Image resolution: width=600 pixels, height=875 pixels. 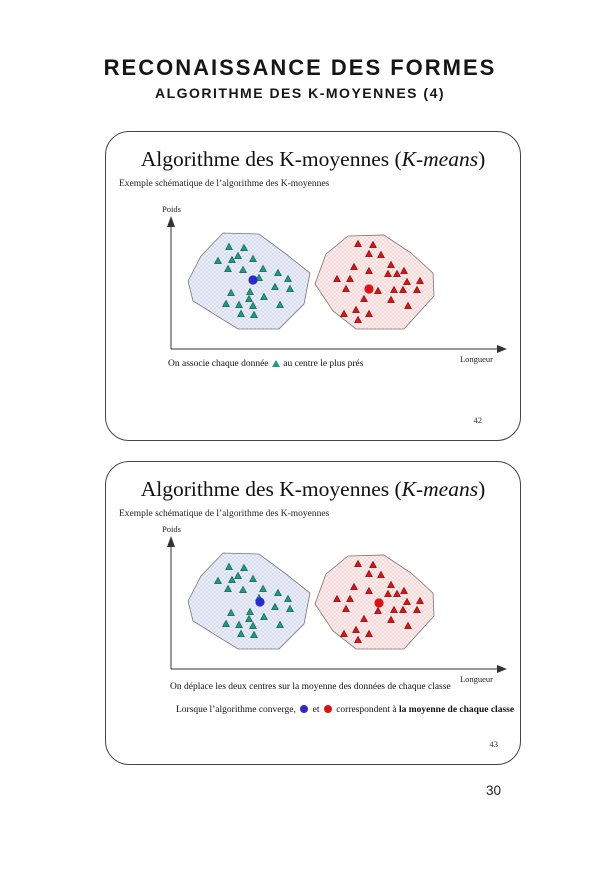 I want to click on red-centroid-icon, so click(x=327, y=709).